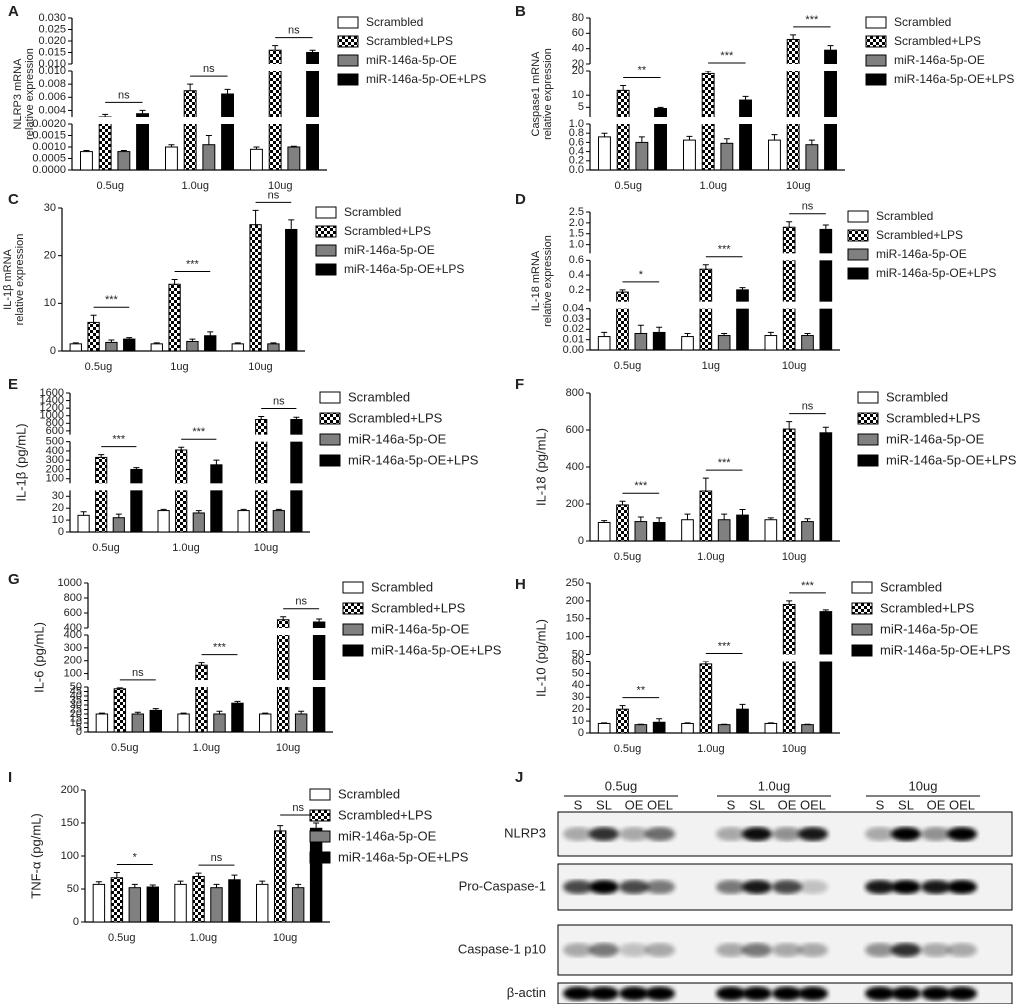 This screenshot has width=1019, height=1004. I want to click on y-tick-label: 60, so click(578, 661).